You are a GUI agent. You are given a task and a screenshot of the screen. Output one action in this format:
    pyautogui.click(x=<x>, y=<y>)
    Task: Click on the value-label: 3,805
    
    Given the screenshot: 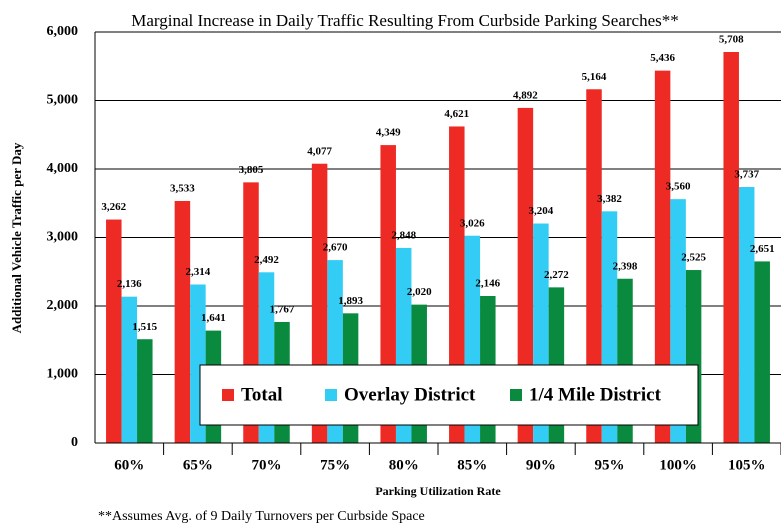 What is the action you would take?
    pyautogui.click(x=251, y=170)
    